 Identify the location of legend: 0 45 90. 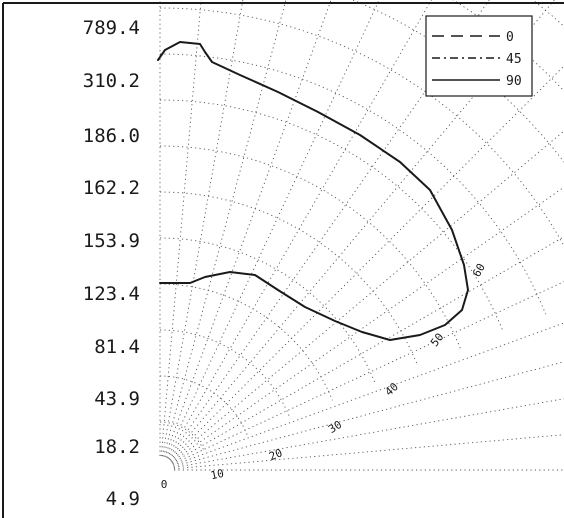
(479, 56).